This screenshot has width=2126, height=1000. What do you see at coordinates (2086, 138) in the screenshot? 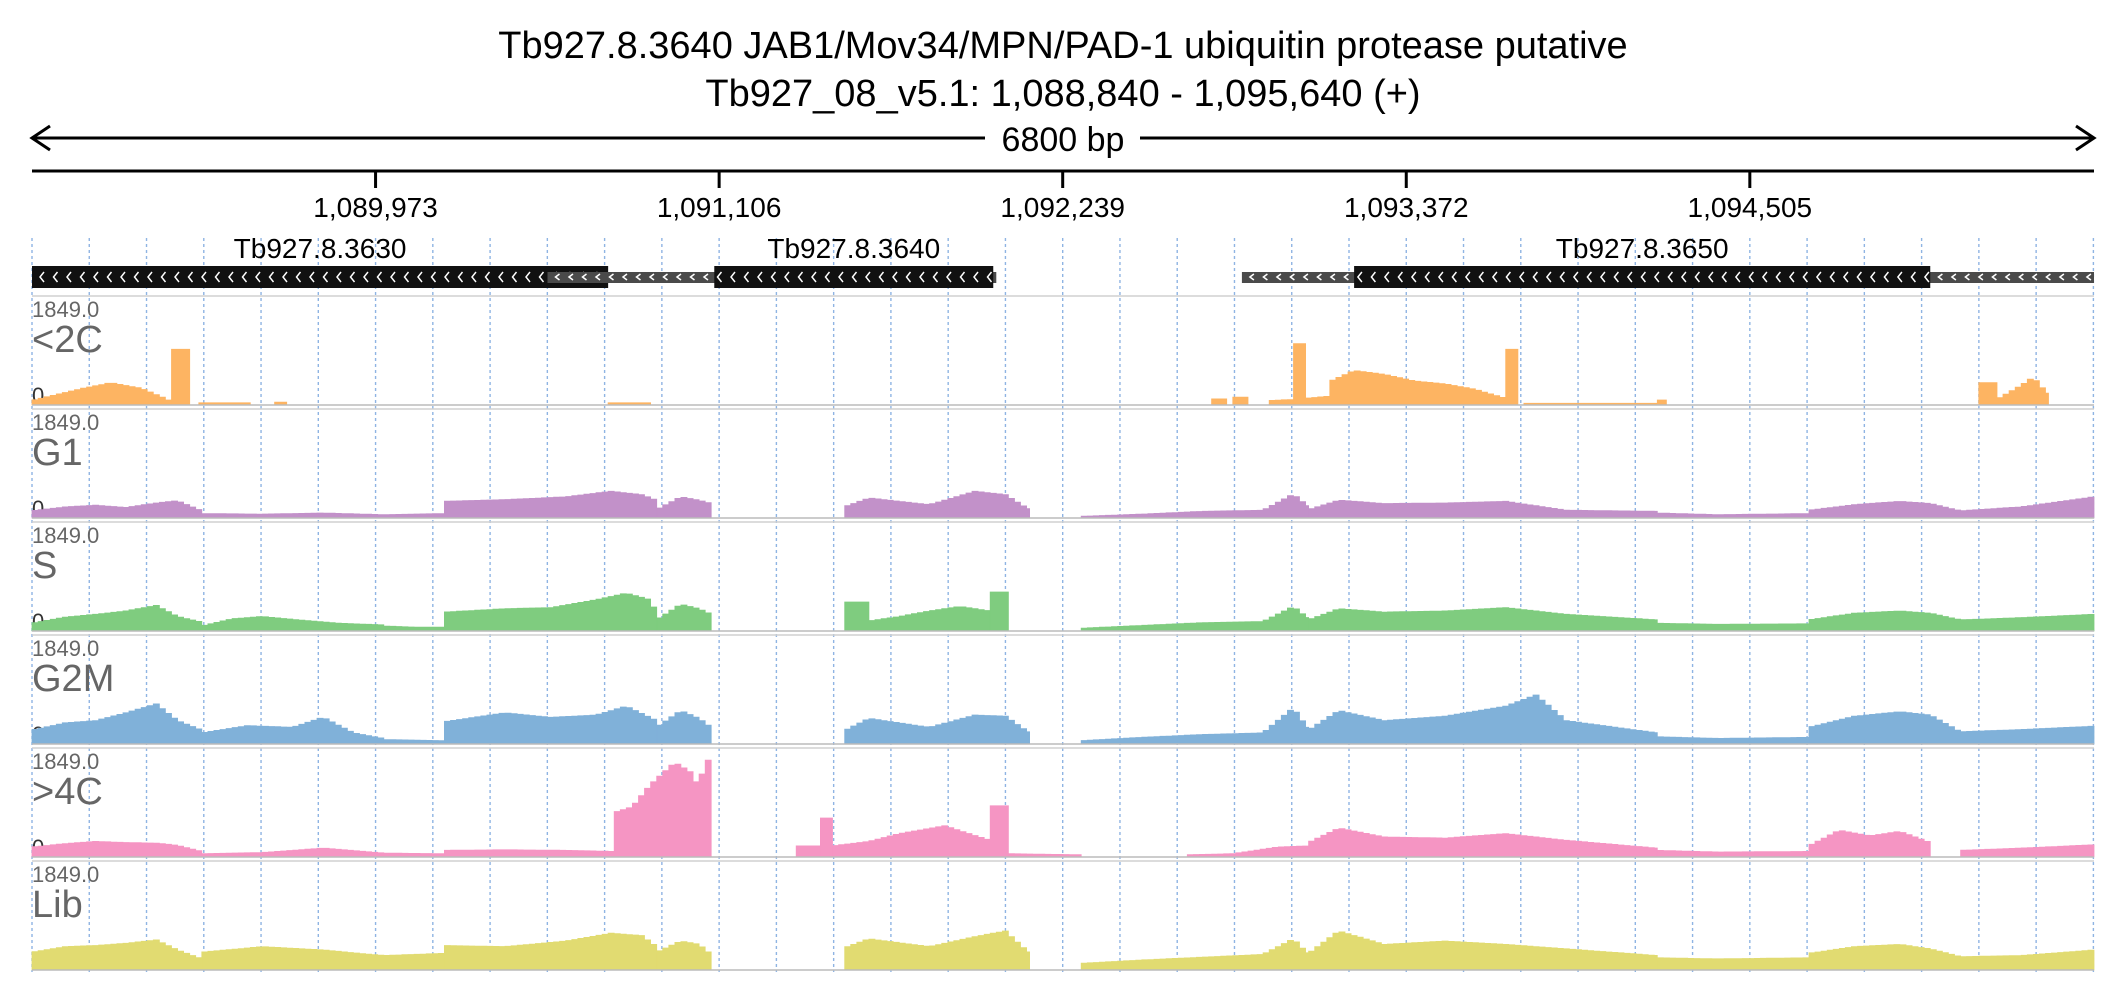
I see `span-arrow-right-icon` at bounding box center [2086, 138].